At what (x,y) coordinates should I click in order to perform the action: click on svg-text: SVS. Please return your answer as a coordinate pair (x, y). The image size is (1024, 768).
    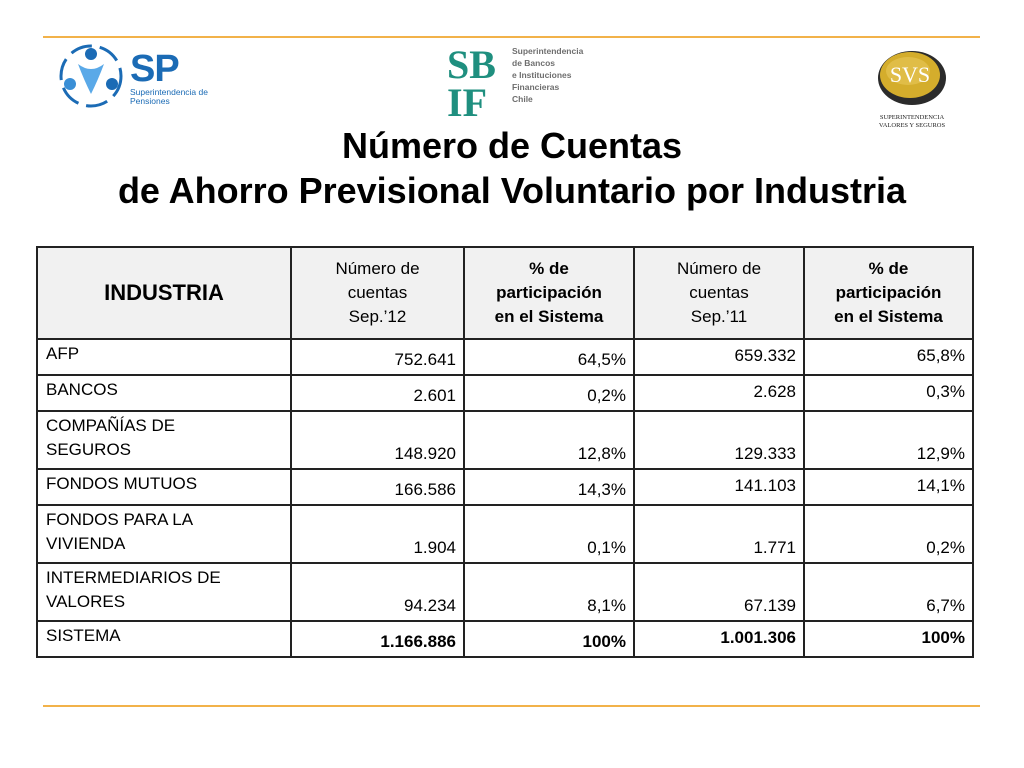
    Looking at the image, I should click on (910, 74).